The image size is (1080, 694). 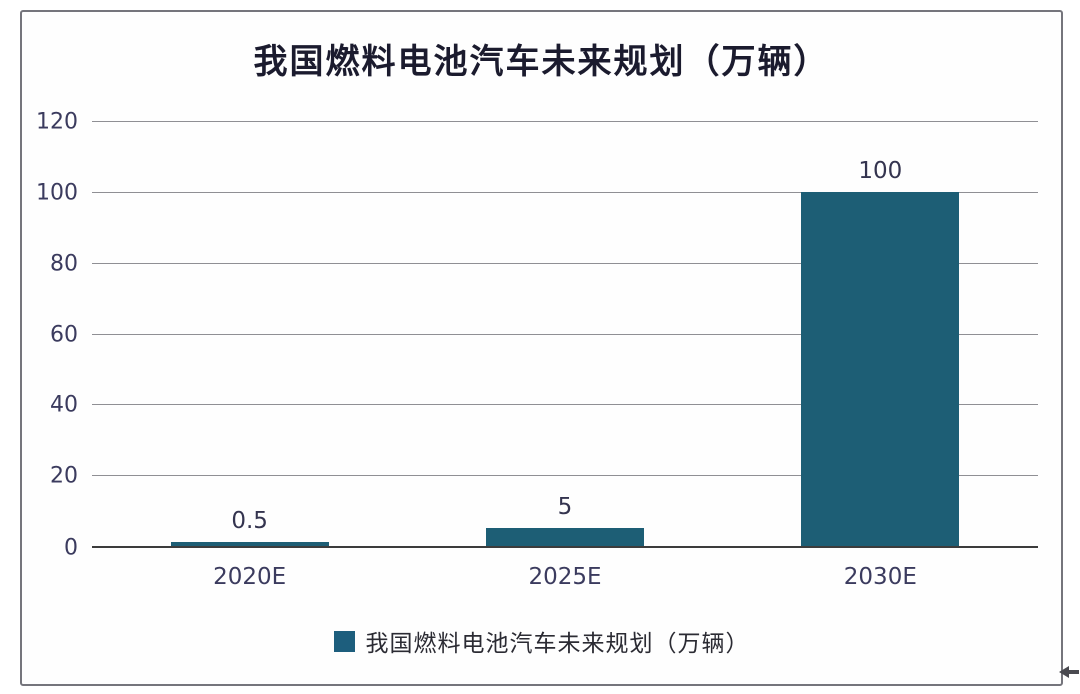 I want to click on cursor-arrow-icon, so click(x=1069, y=672).